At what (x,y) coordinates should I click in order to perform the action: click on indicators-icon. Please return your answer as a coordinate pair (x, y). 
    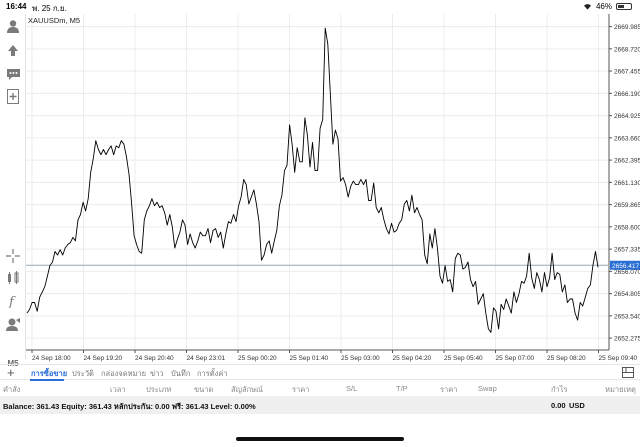
    Looking at the image, I should click on (13, 278).